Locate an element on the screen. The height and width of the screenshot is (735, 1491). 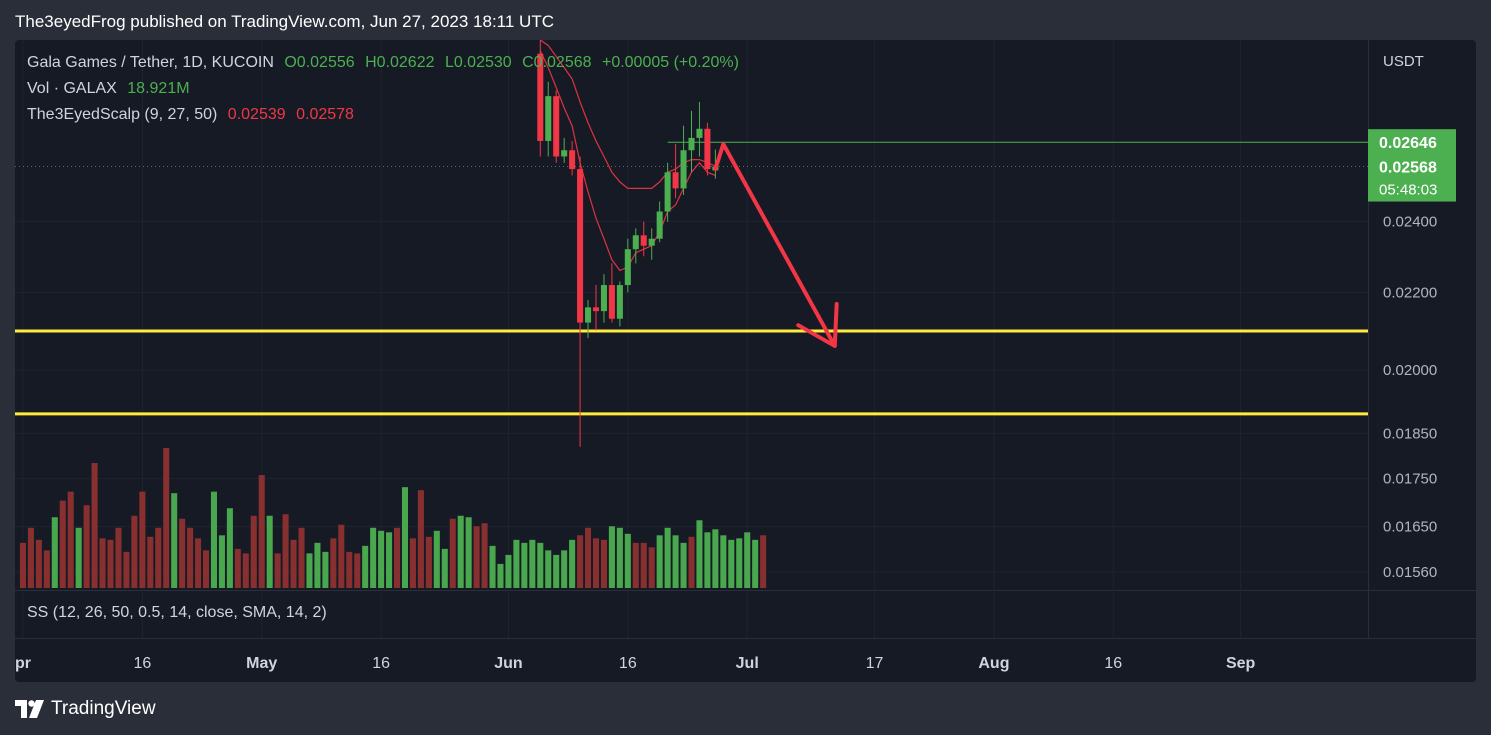
legend-symbol: Gala Games / Tether, 1D, KUCOIN is located at coordinates (150, 62).